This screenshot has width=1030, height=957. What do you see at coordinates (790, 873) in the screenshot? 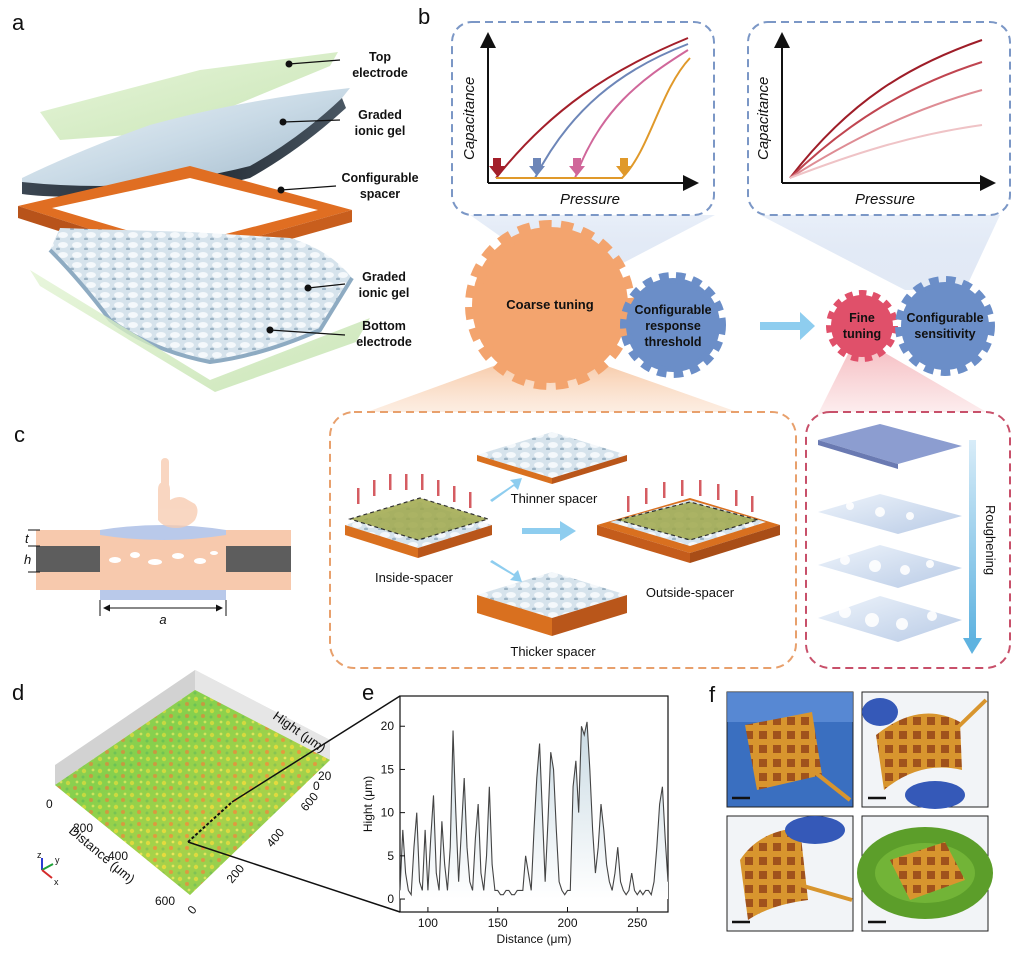
I see `photo-rolled-device` at bounding box center [790, 873].